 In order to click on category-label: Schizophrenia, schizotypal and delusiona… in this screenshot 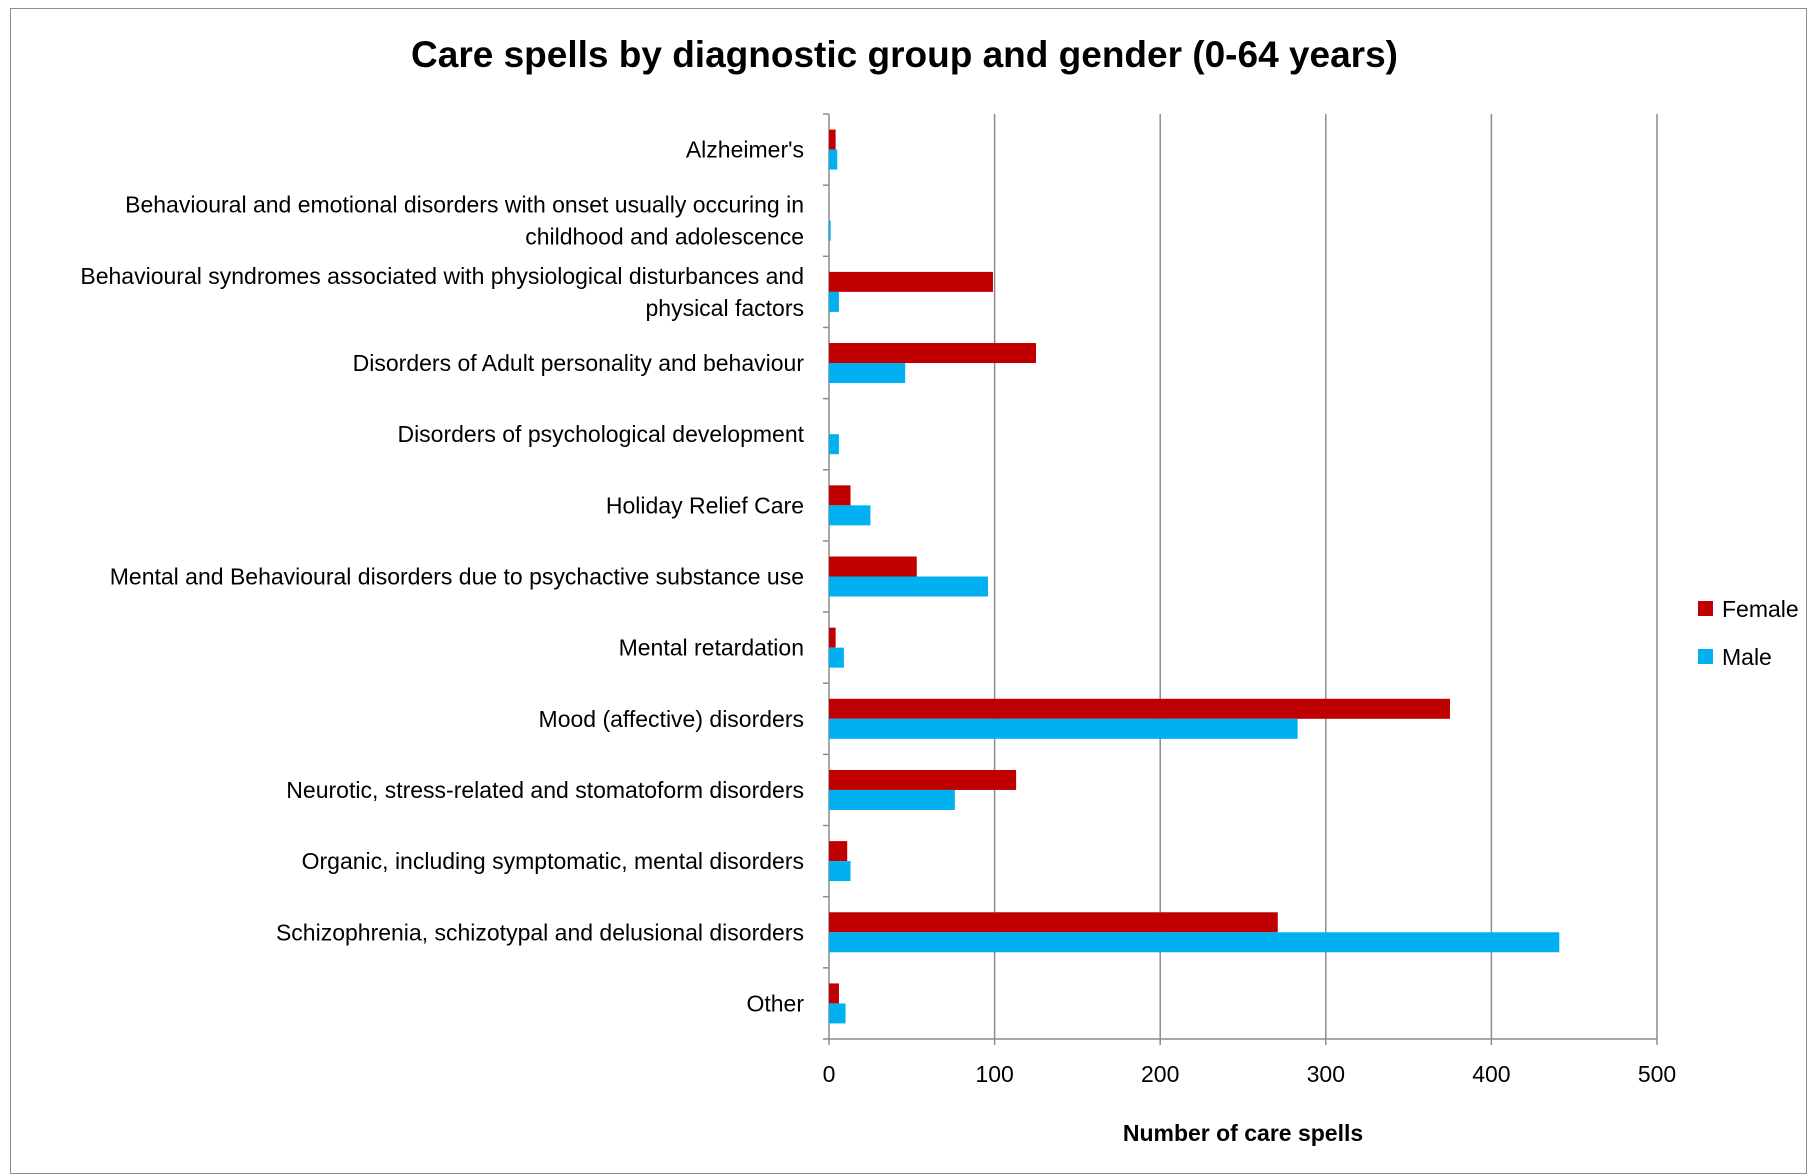, I will do `click(540, 932)`.